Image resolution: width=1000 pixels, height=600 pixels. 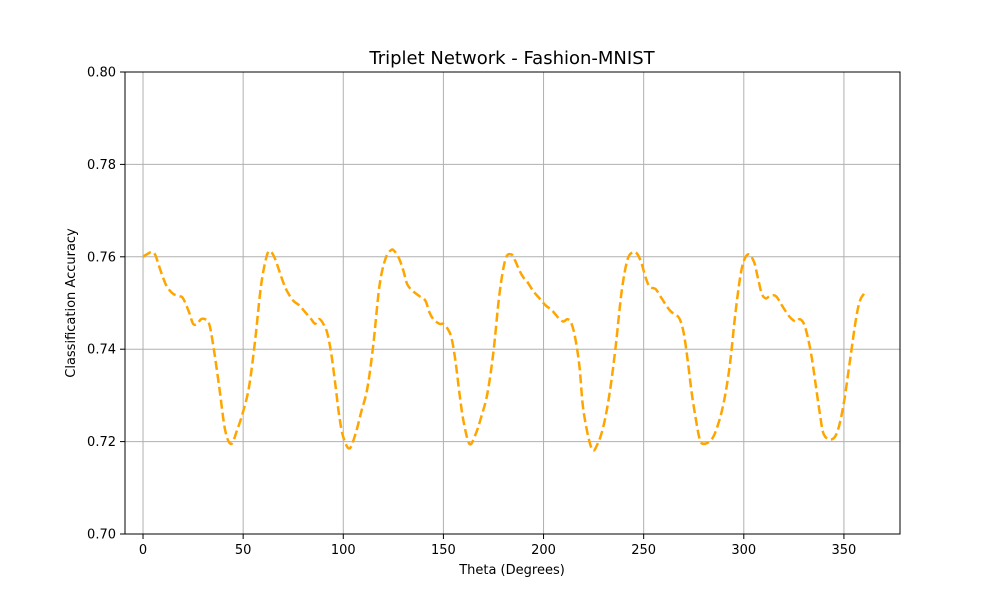 What do you see at coordinates (643, 550) in the screenshot?
I see `x-tick-label: 250` at bounding box center [643, 550].